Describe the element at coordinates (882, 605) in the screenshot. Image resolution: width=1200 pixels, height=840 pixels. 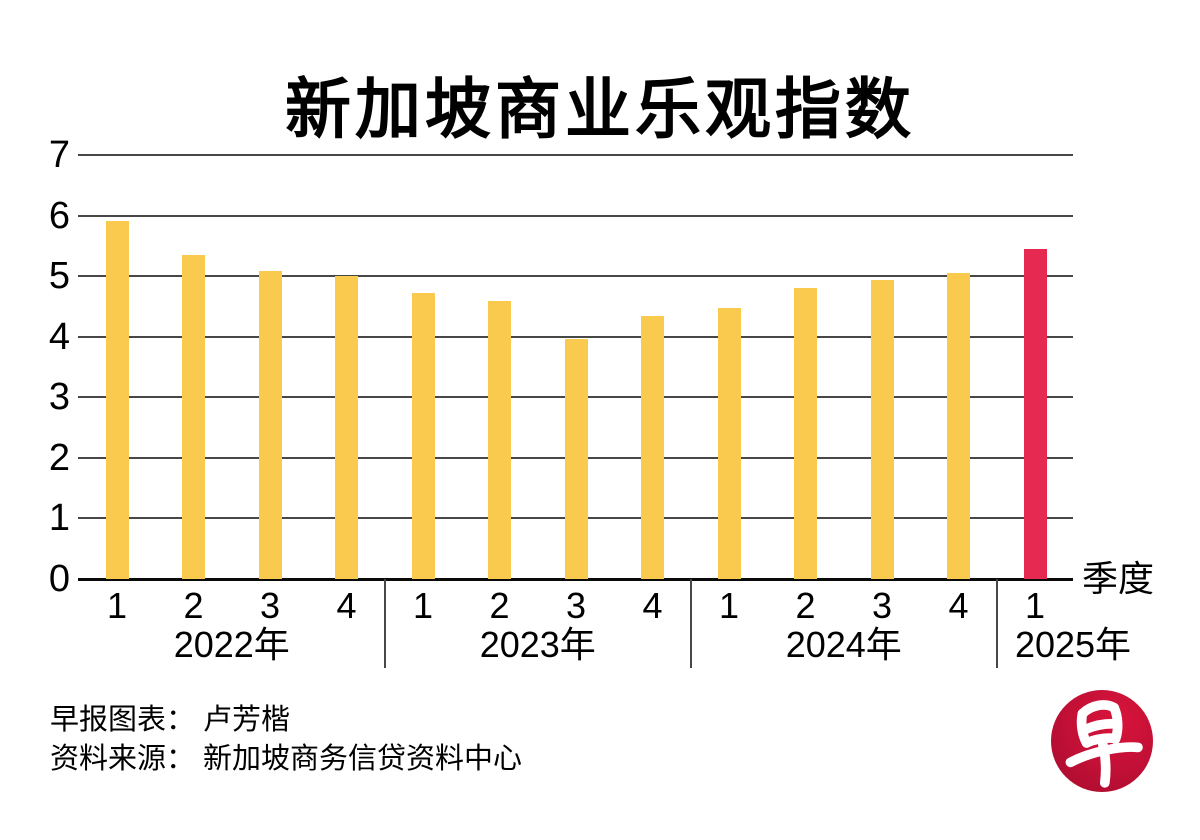
I see `x-tick-label-2024-q3: 3` at that location.